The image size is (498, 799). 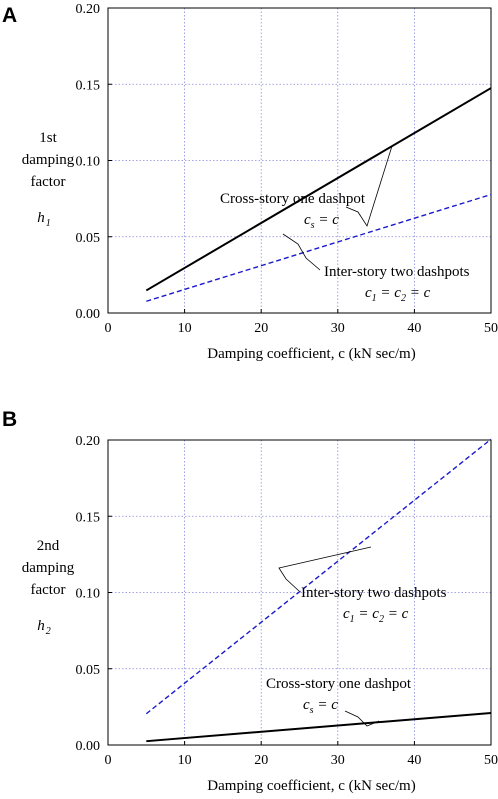 I want to click on series-line-cross-story, so click(x=319, y=727).